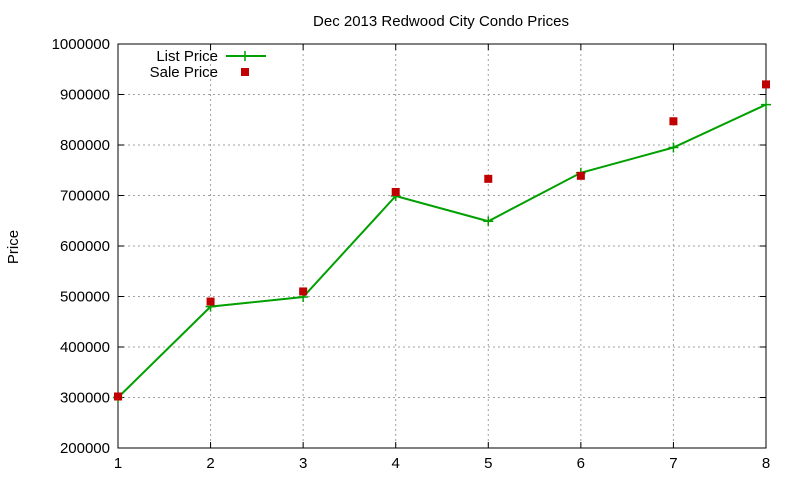 This screenshot has height=485, width=800. Describe the element at coordinates (187, 56) in the screenshot. I see `legend-label: List Price` at that location.